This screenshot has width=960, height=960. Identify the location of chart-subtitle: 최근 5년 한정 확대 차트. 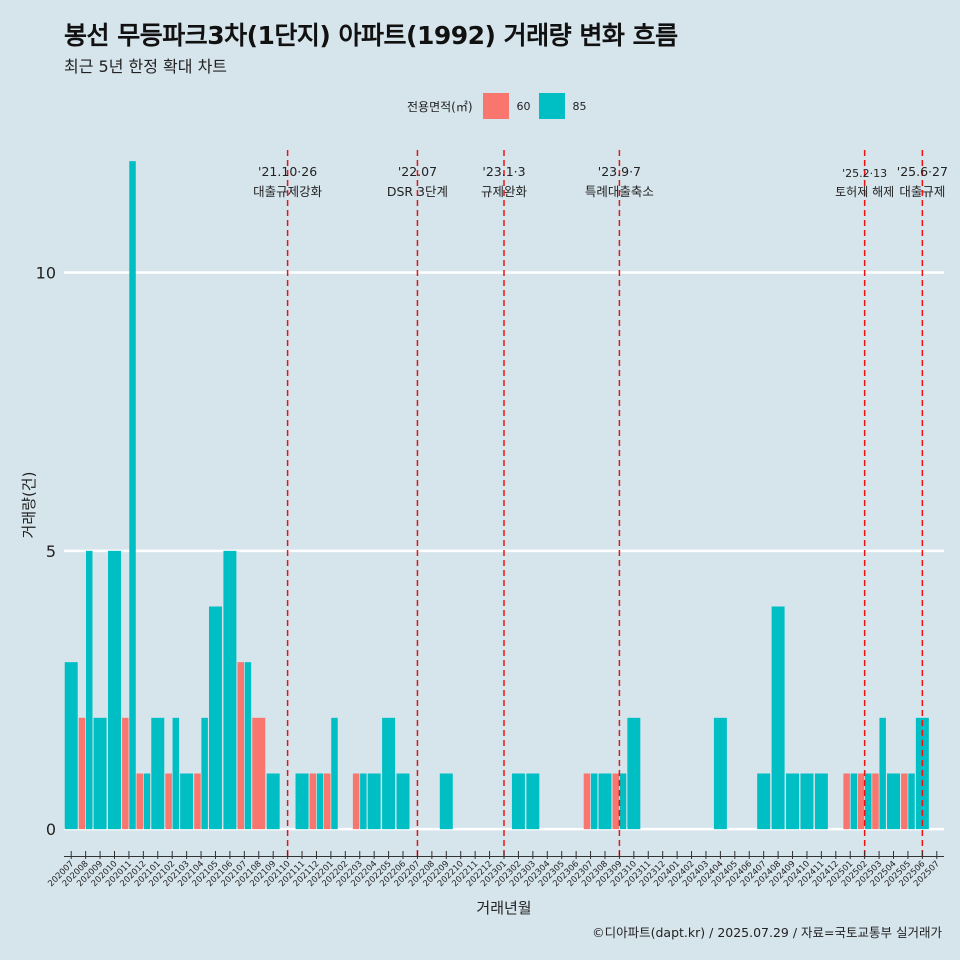
(146, 66).